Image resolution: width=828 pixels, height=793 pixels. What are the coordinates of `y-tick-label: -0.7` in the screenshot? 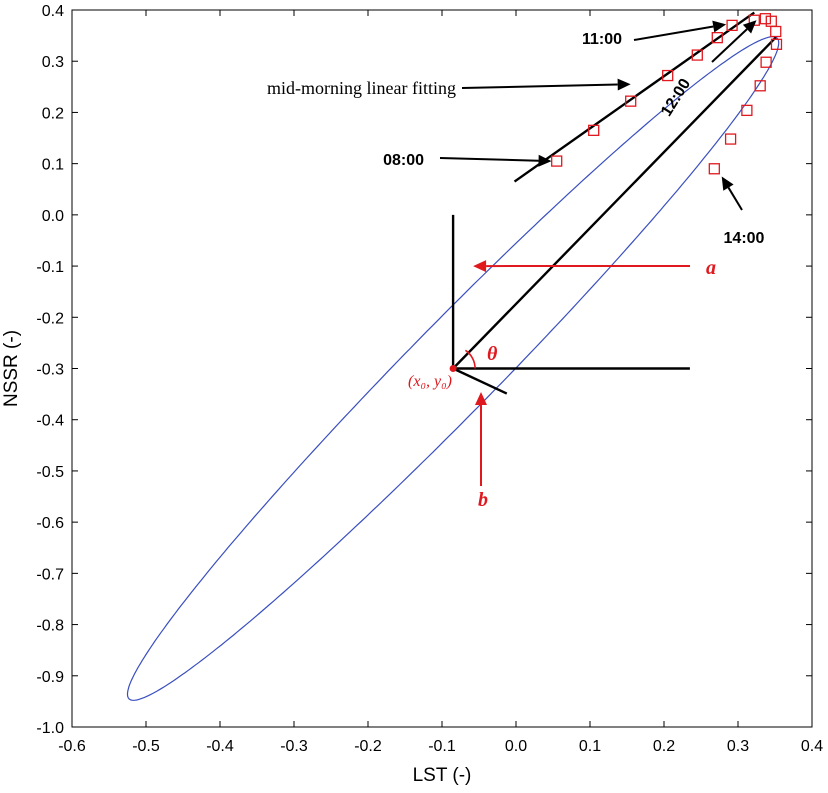 It's located at (50, 574).